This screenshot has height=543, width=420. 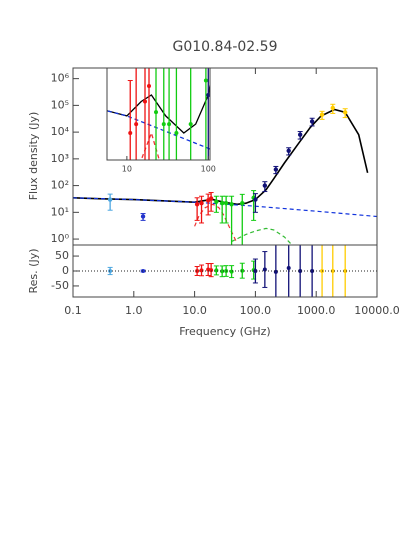 I want to click on x-axis-label: Frequency (GHz), so click(x=224, y=331).